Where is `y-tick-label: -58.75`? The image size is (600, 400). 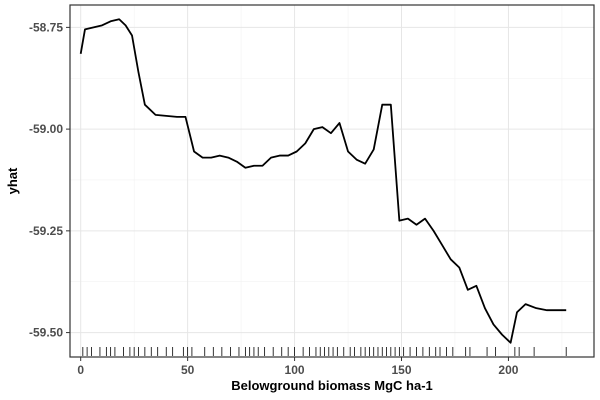
y-tick-label: -58.75 is located at coordinates (46, 27).